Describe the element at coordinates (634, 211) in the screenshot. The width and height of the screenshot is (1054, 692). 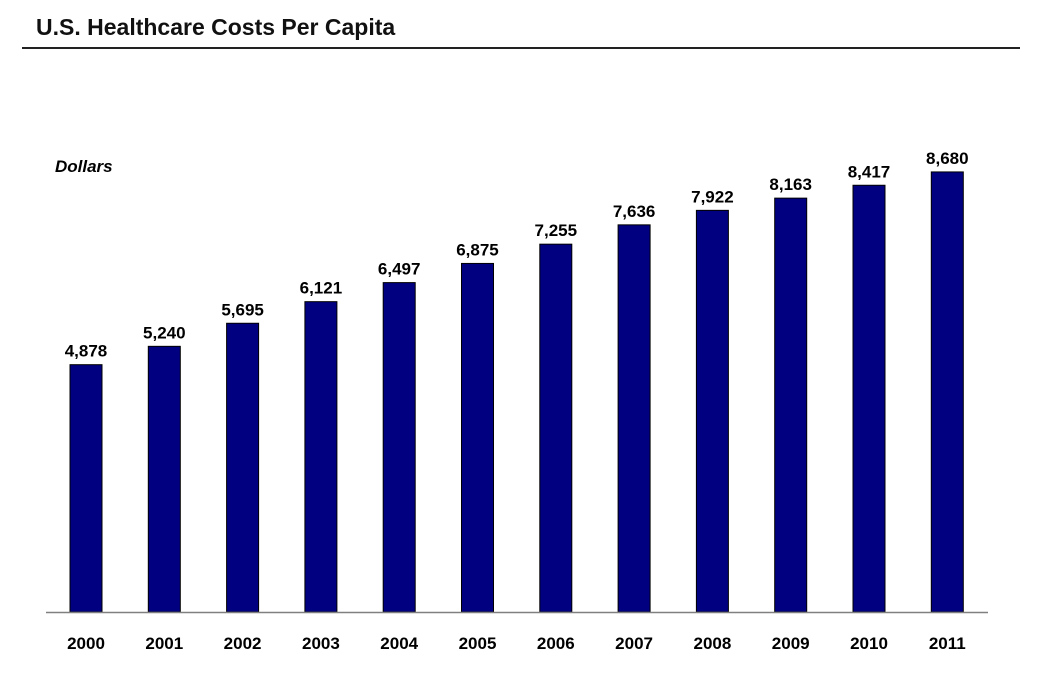
I see `data-label: 7,636` at that location.